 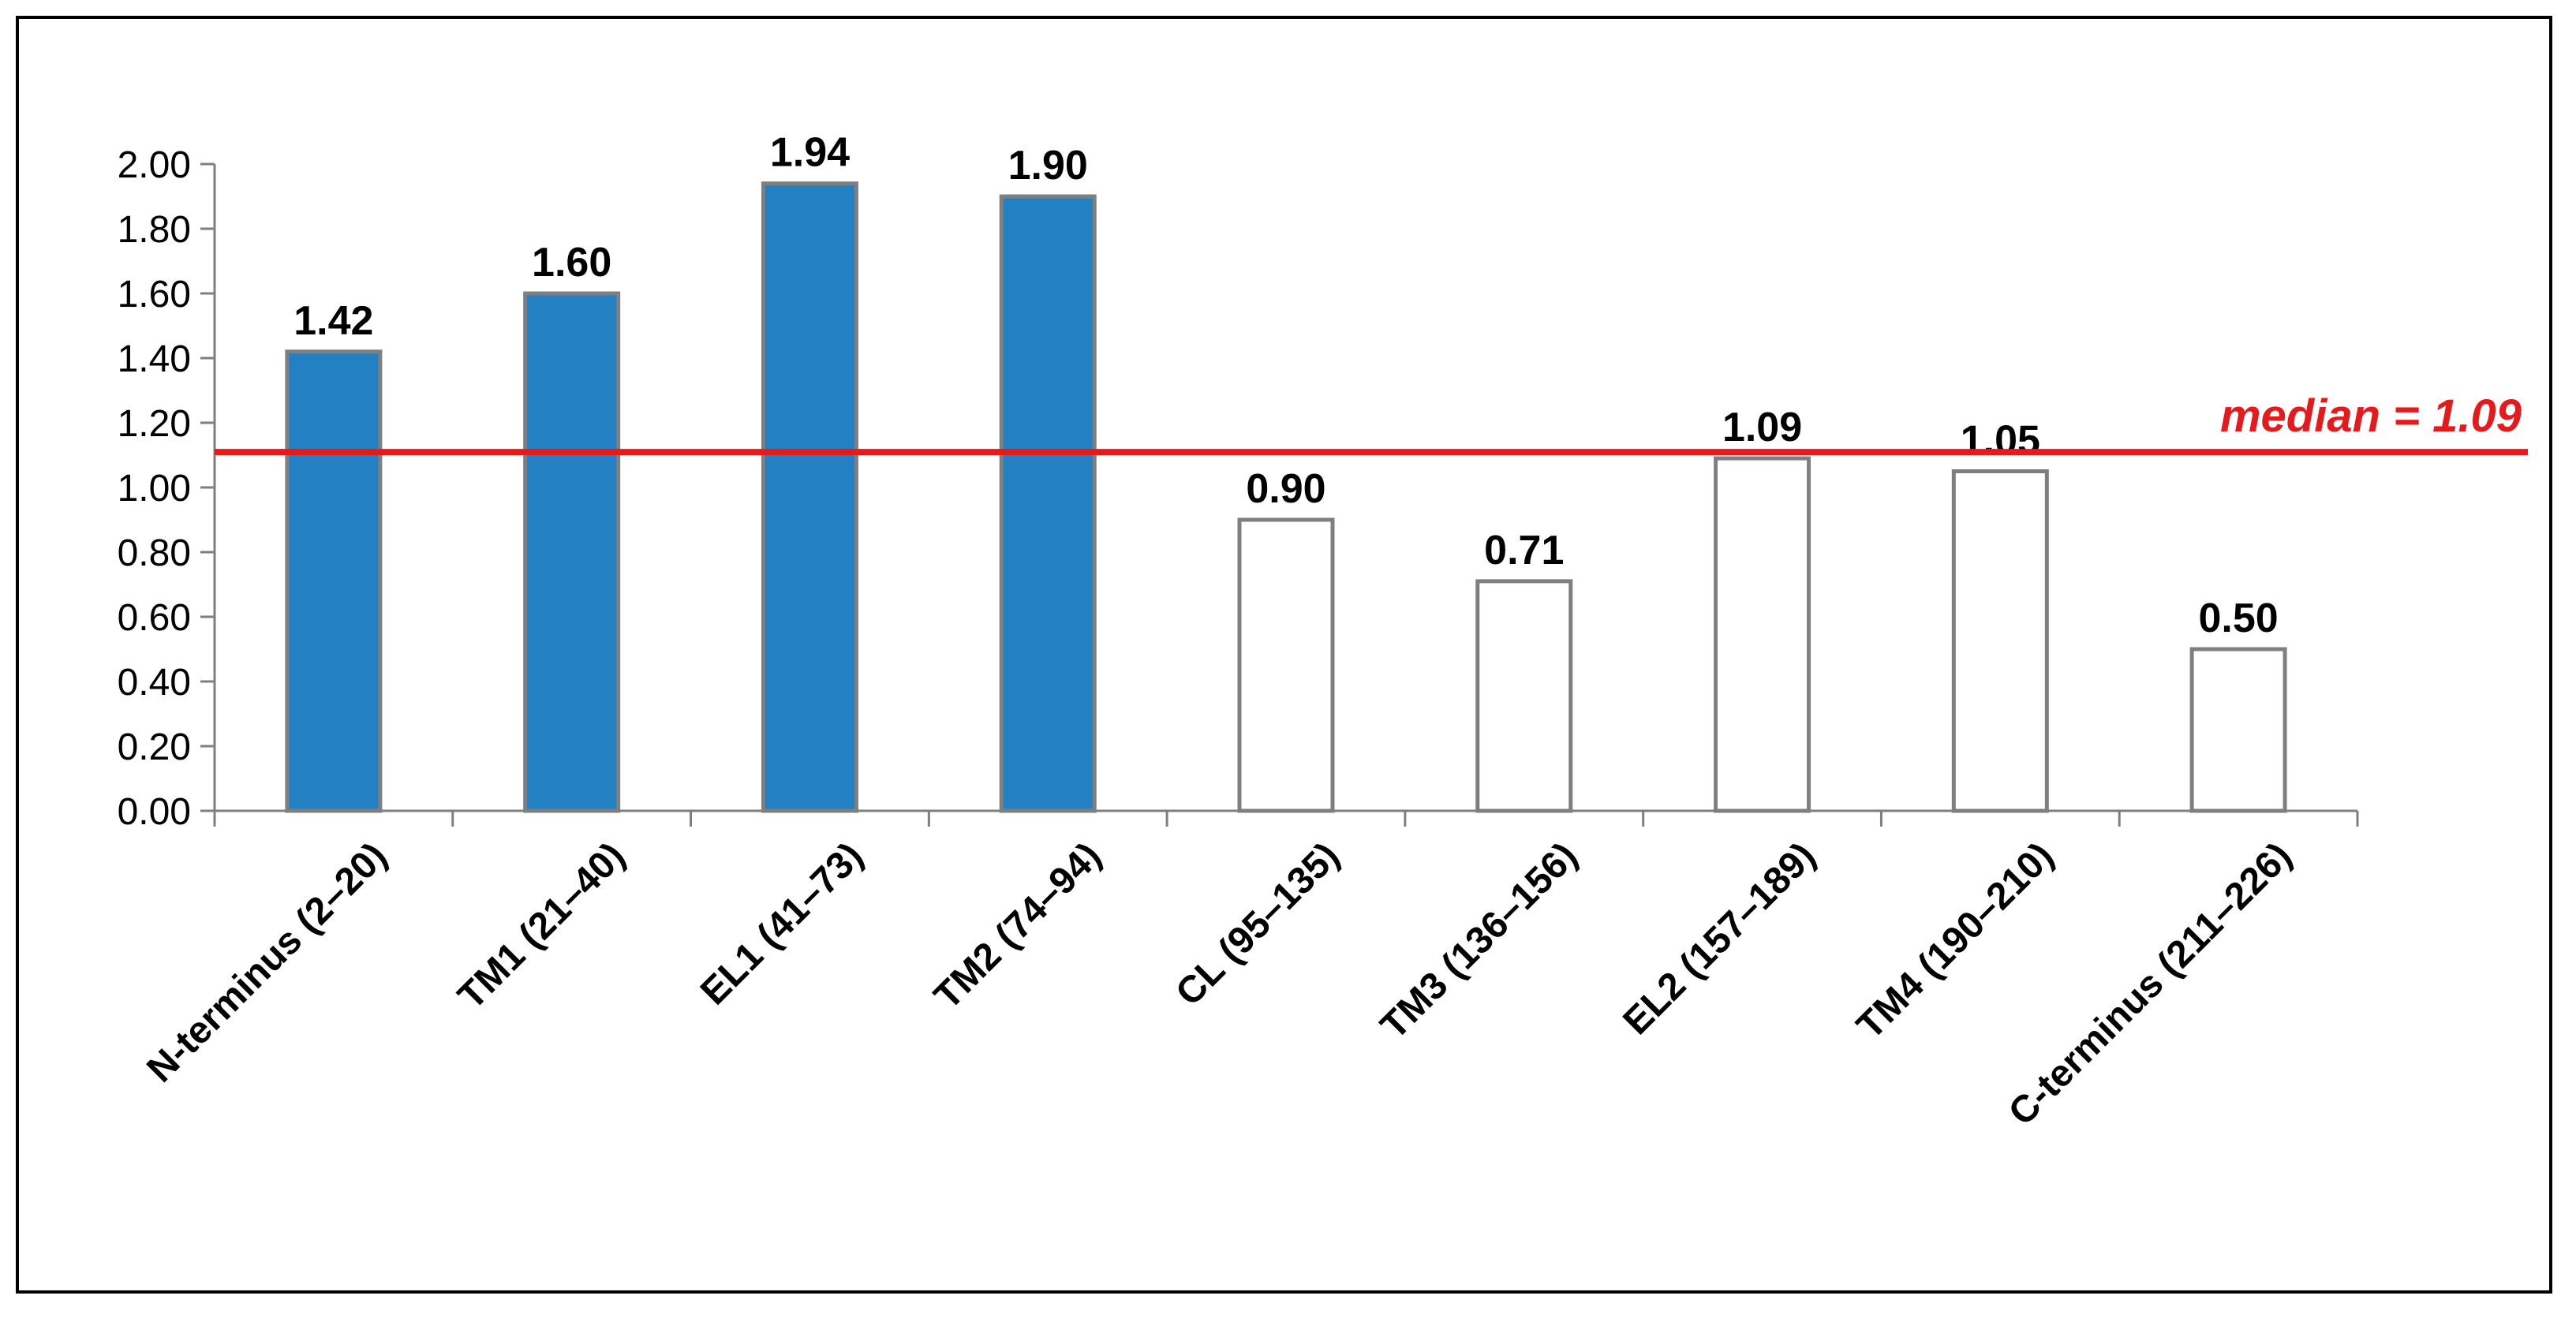 I want to click on category-label: EL2 (157–189), so click(x=1719, y=939).